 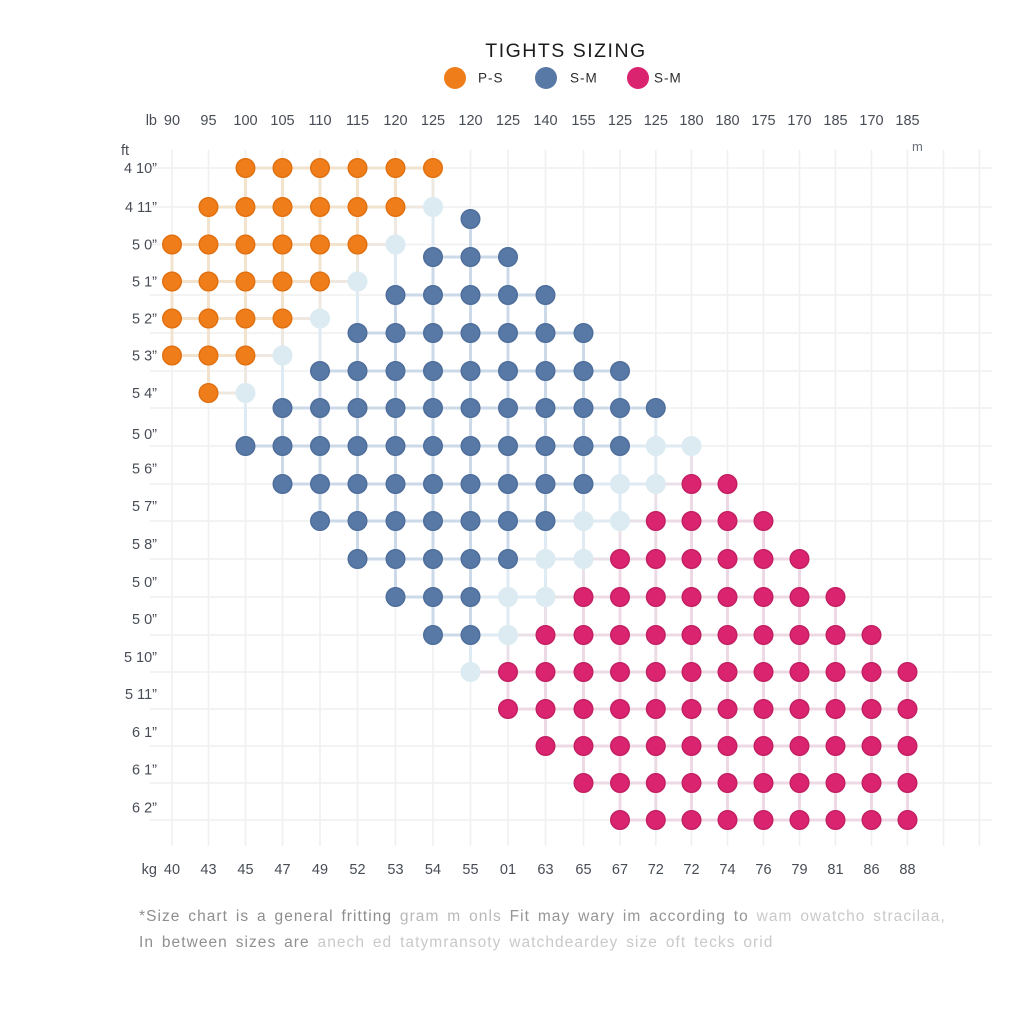 I want to click on svg-text: 155, so click(x=583, y=121).